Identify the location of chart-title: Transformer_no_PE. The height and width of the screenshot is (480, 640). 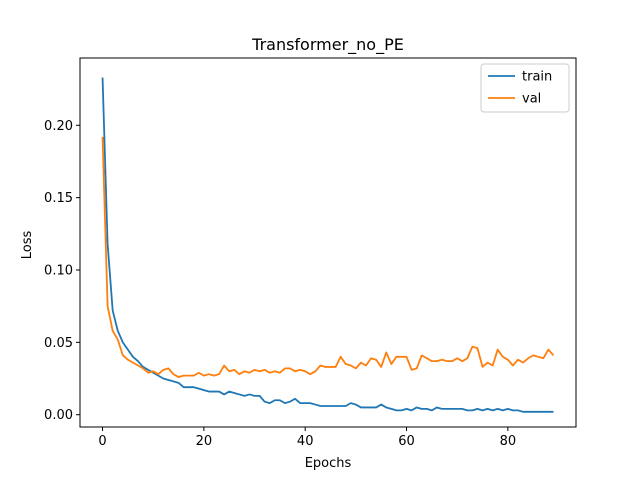
(327, 45).